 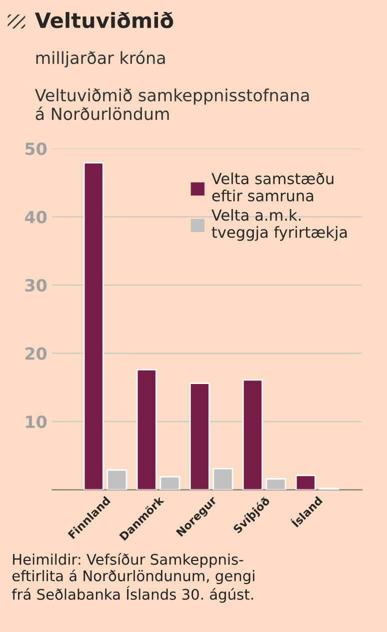 What do you see at coordinates (36, 353) in the screenshot?
I see `y-tick-label: 20` at bounding box center [36, 353].